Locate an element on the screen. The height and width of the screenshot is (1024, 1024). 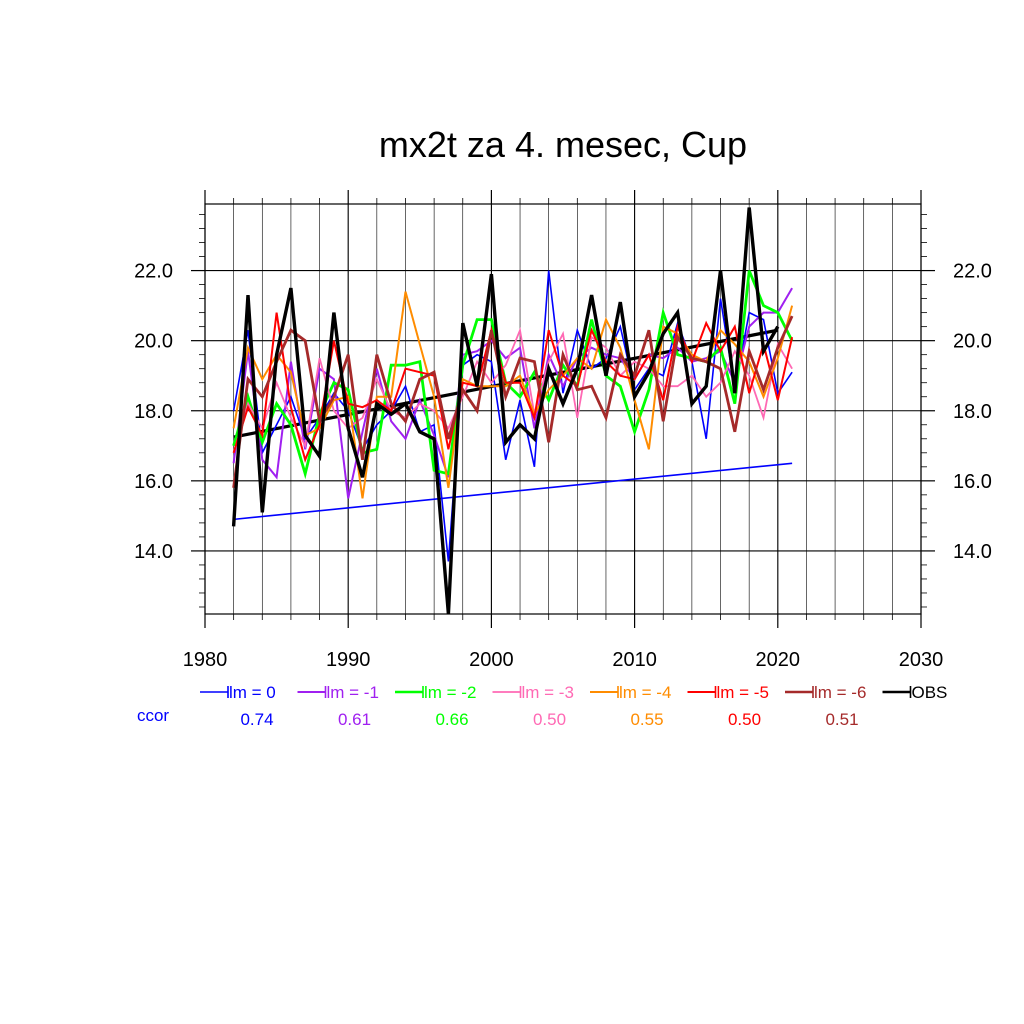
x-tick-label: 2010 is located at coordinates (634, 660).